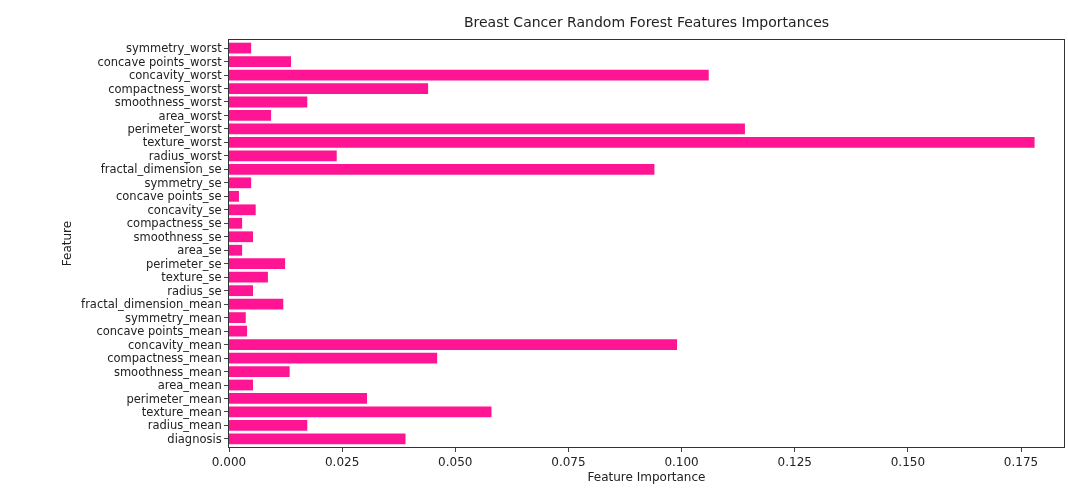 This screenshot has width=1068, height=496. What do you see at coordinates (173, 317) in the screenshot?
I see `y-tick-label: symmetry_mean` at bounding box center [173, 317].